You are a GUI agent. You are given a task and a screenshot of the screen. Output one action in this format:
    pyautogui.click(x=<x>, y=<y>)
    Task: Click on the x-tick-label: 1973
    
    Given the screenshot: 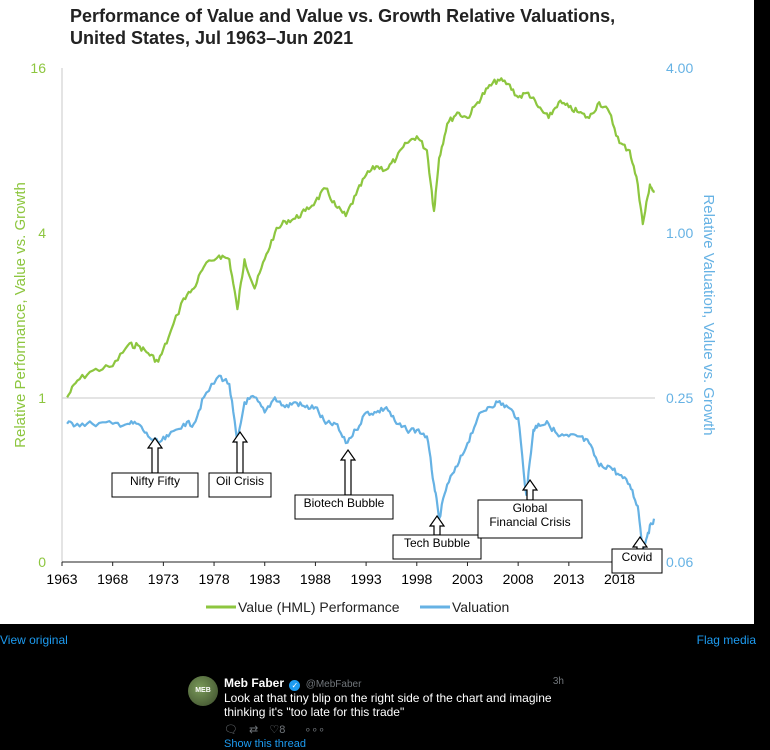 What is the action you would take?
    pyautogui.click(x=163, y=579)
    